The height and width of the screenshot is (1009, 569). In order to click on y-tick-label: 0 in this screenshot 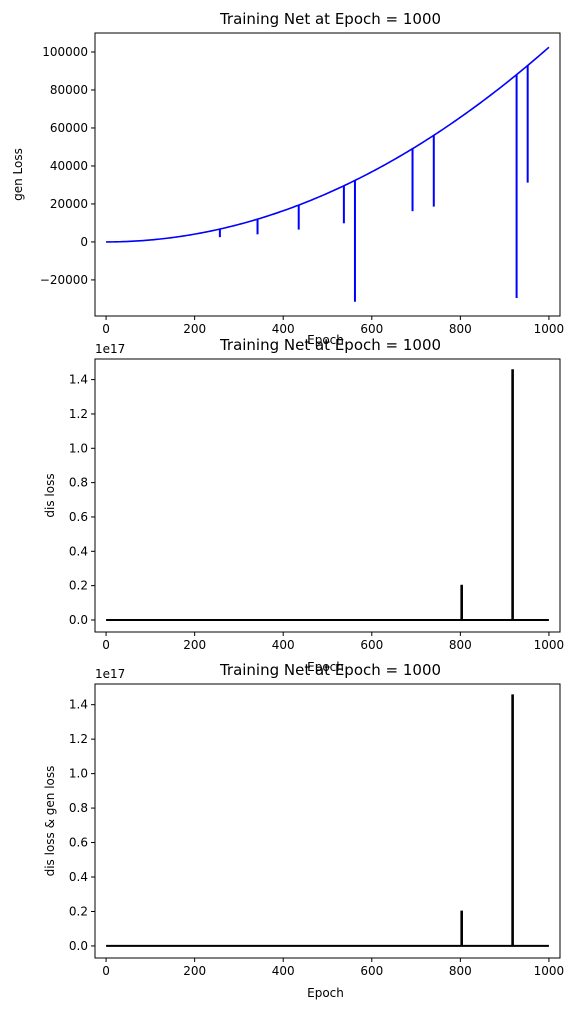, I will do `click(84, 242)`.